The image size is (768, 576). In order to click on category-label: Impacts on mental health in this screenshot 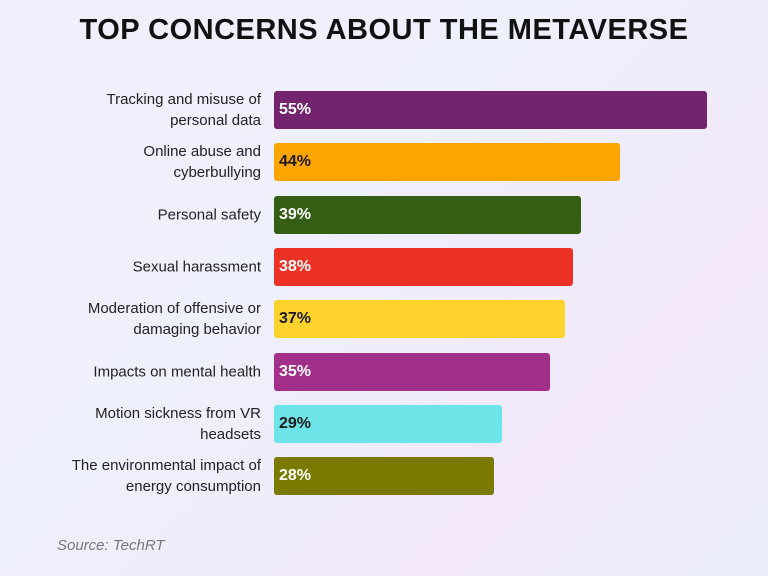, I will do `click(177, 371)`.